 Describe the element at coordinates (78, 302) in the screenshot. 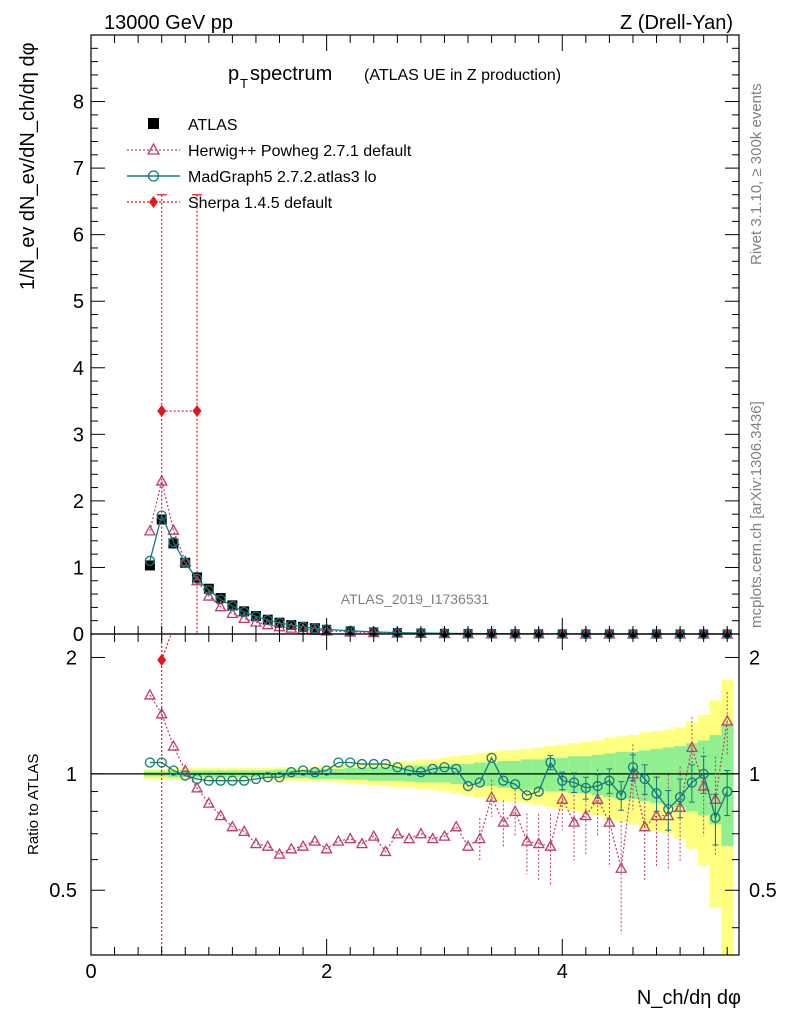

I see `y-tick-label: 5` at that location.